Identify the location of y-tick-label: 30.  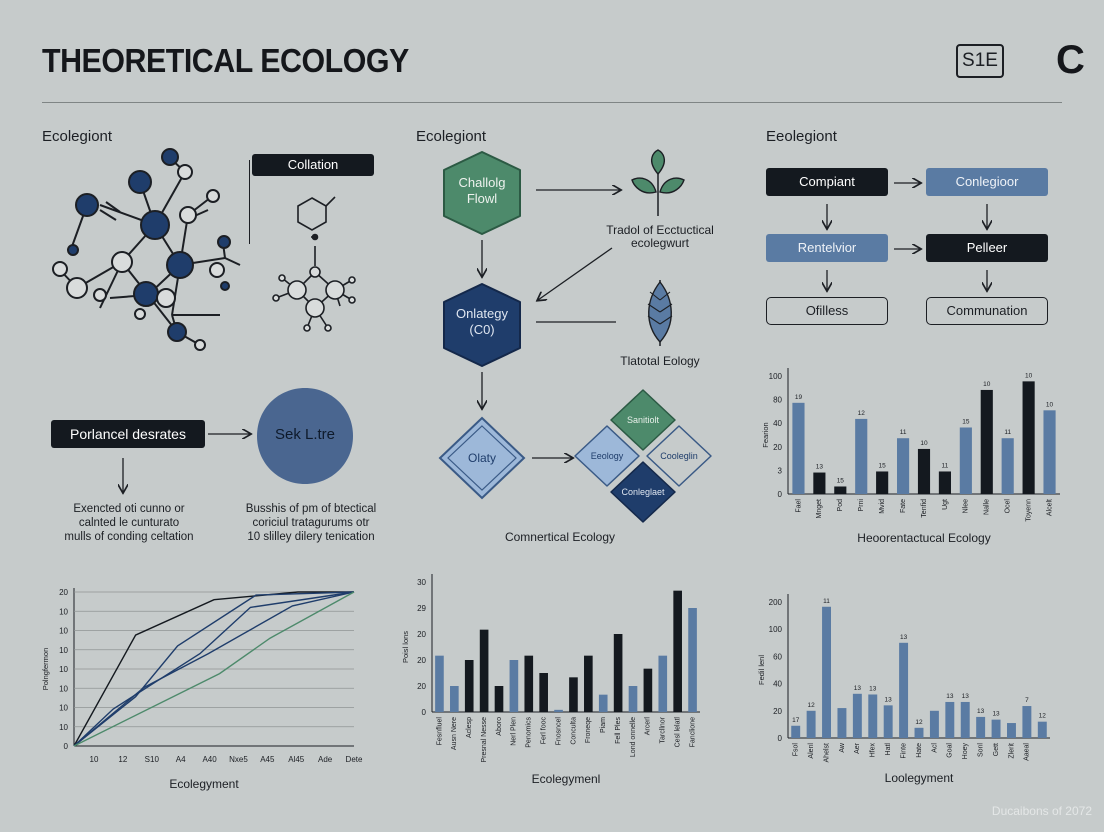
(421, 582).